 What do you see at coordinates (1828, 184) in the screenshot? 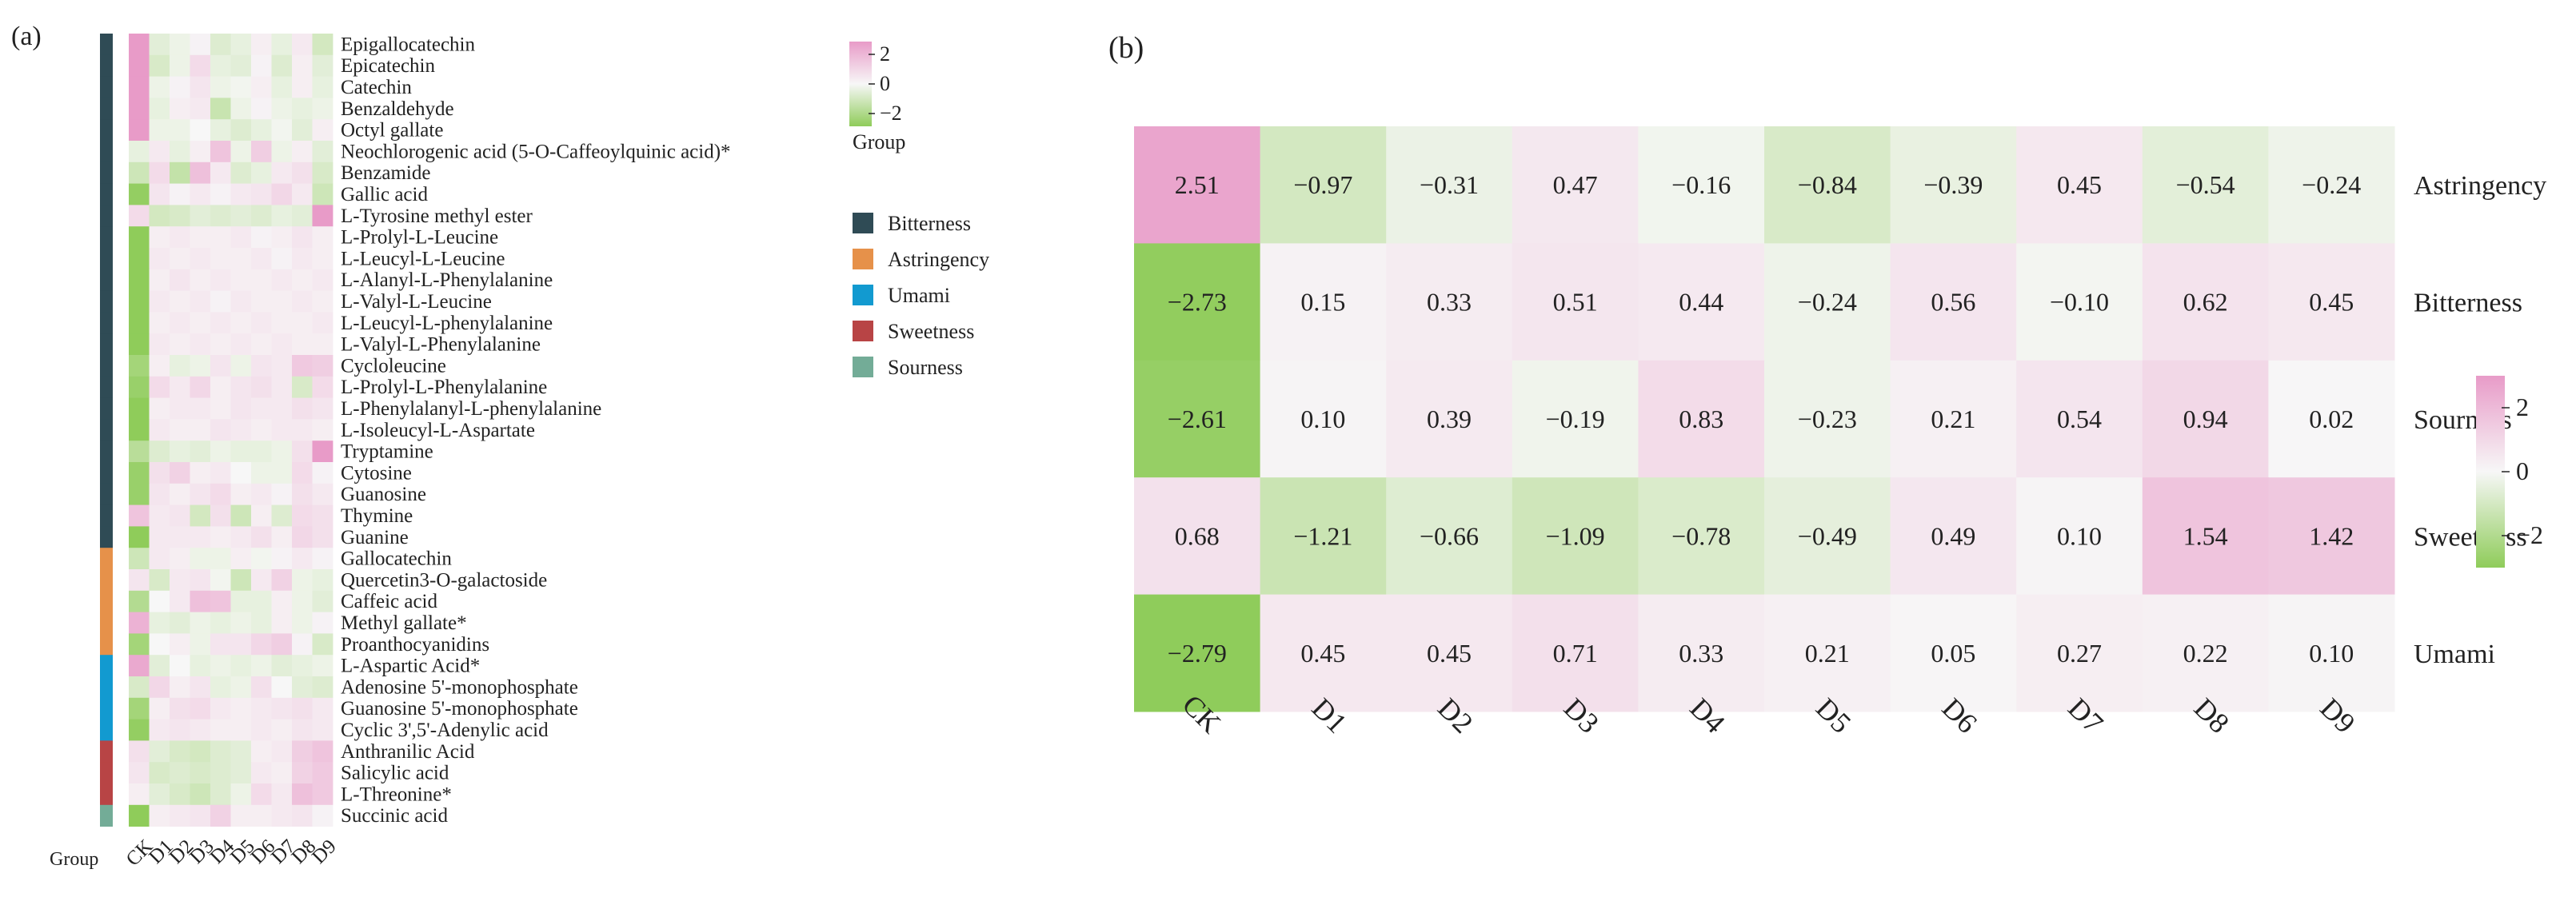
I see `heatmap-b-cell-value: −0.84` at bounding box center [1828, 184].